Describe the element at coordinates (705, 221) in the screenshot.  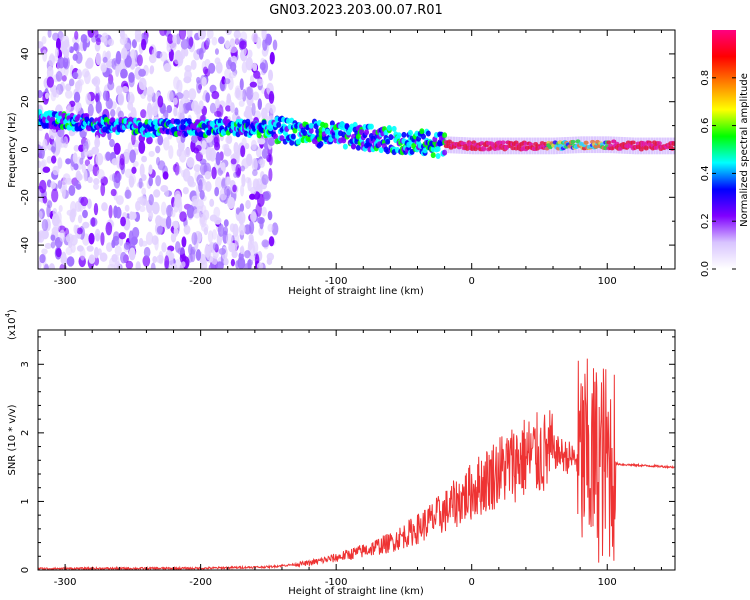
I see `colorbar-tick-label: 0.2` at that location.